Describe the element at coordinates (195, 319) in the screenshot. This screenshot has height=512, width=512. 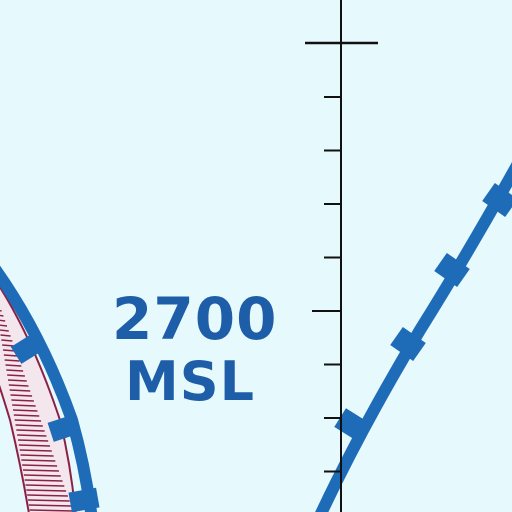
I see `altitude-value: 2700` at that location.